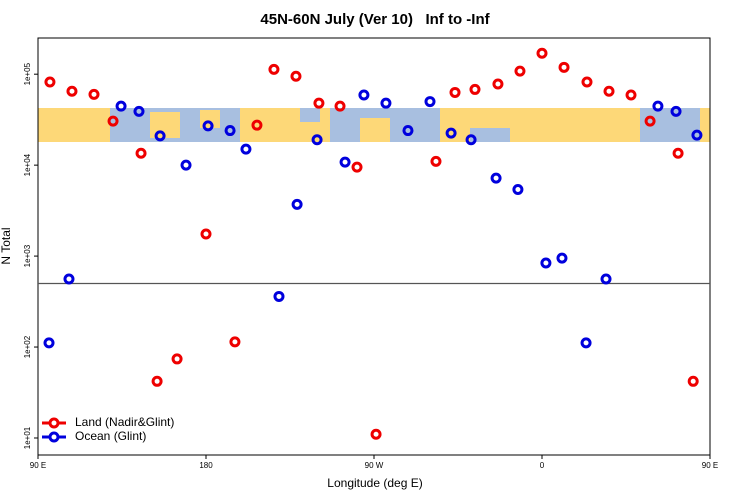  What do you see at coordinates (542, 465) in the screenshot?
I see `x-tick-label: 0` at bounding box center [542, 465].